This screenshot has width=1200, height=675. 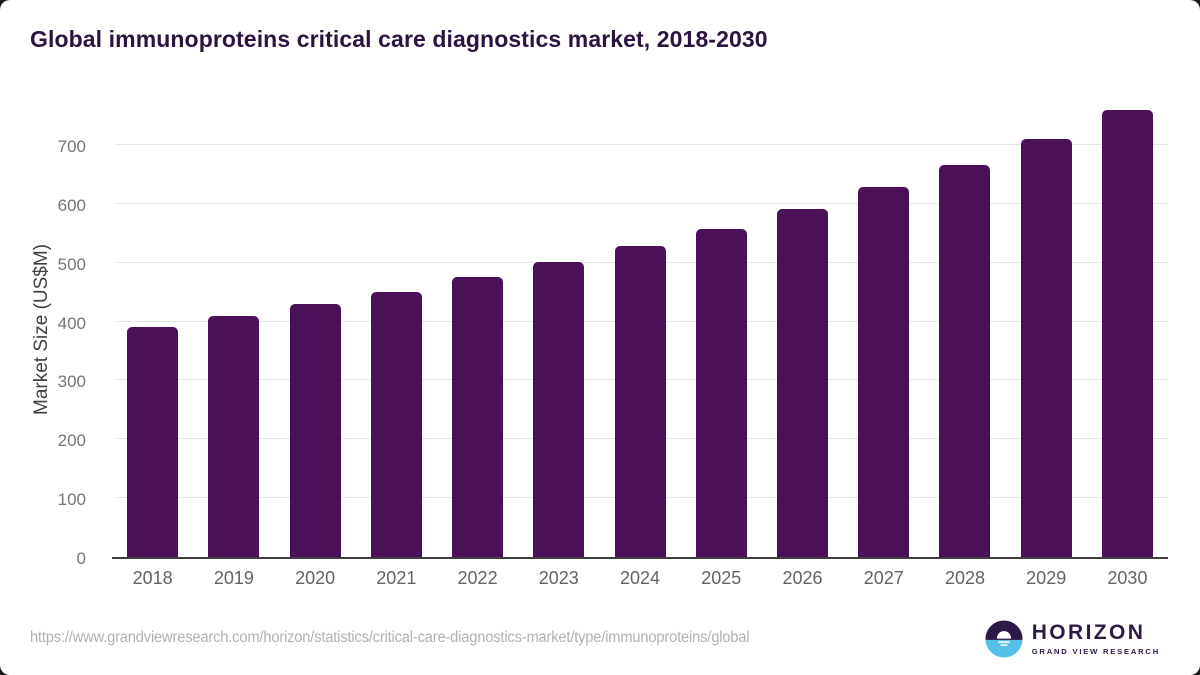 I want to click on bar-2030, so click(x=1127, y=333).